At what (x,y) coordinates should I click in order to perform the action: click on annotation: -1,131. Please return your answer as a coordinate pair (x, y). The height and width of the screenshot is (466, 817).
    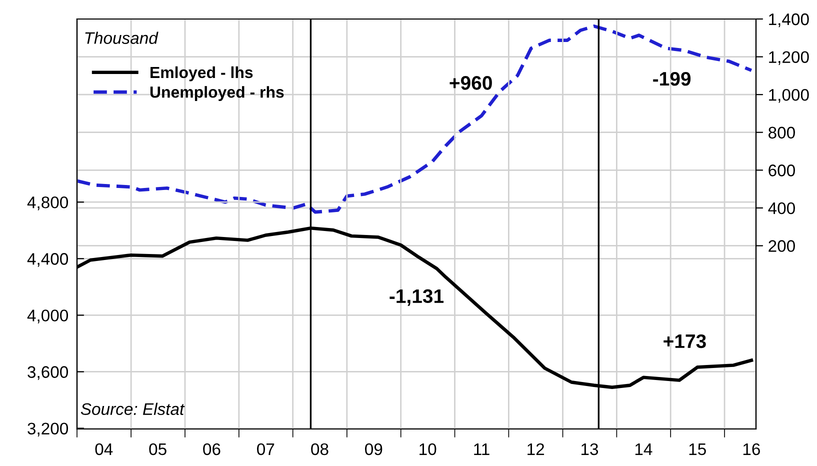
    Looking at the image, I should click on (417, 297).